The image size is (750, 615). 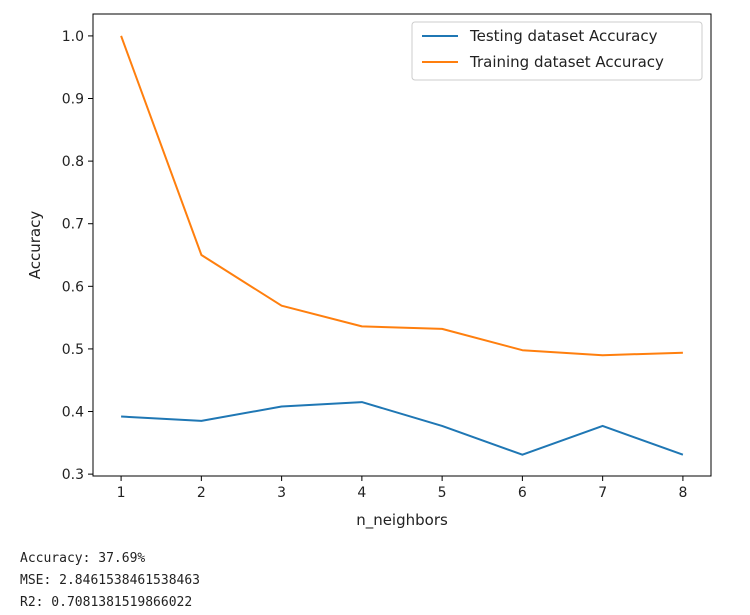 What do you see at coordinates (73, 37) in the screenshot?
I see `y-tick-label: 1.0` at bounding box center [73, 37].